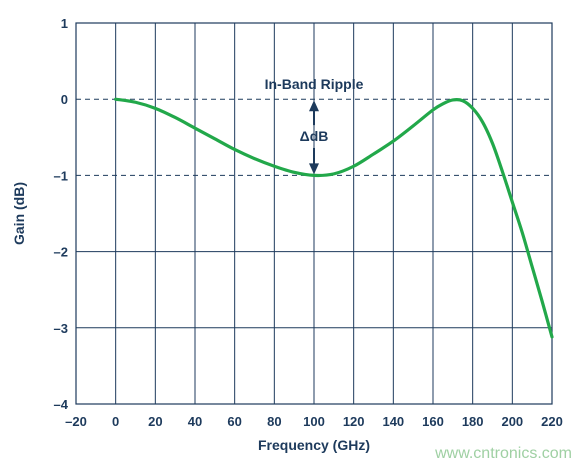  Describe the element at coordinates (76, 421) in the screenshot. I see `x-tick-label: –20` at that location.